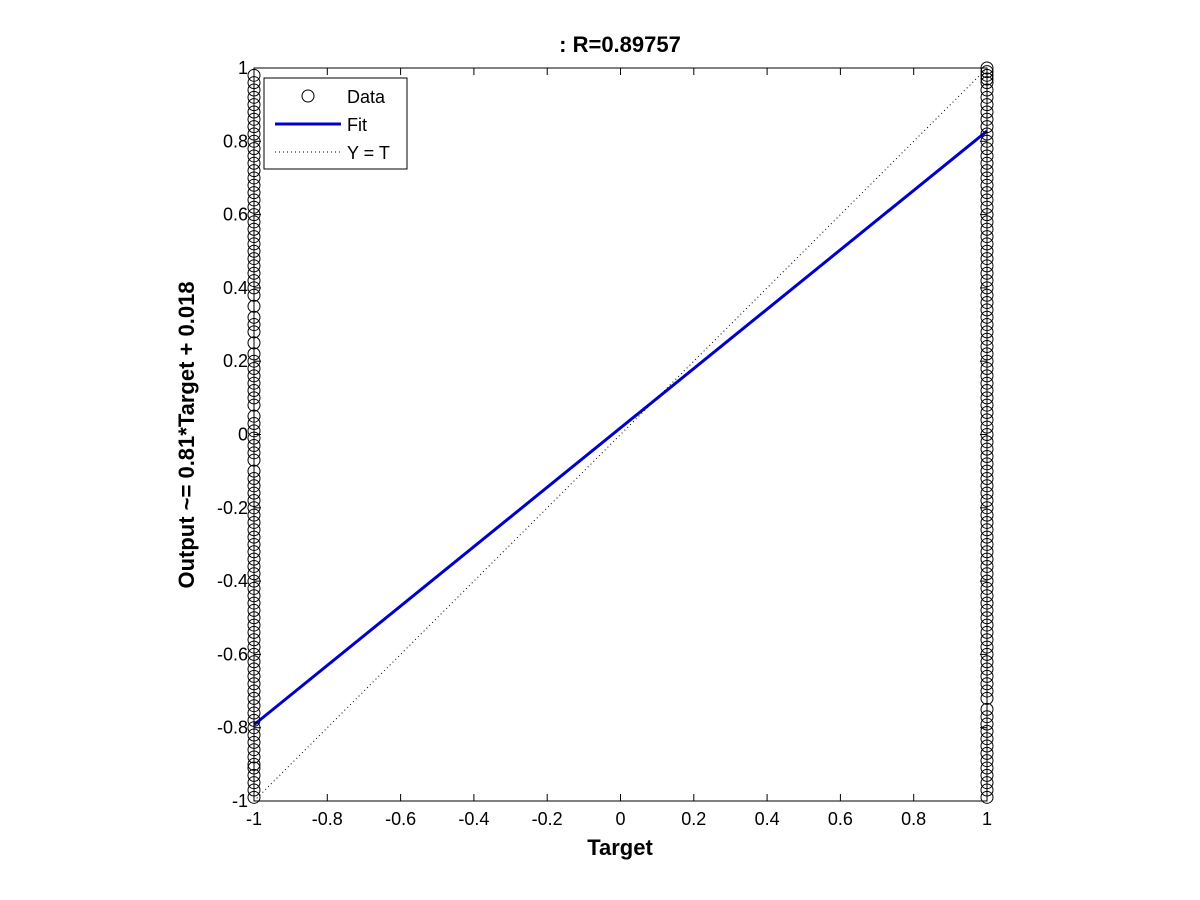  I want to click on legend-label-data: Data, so click(366, 97).